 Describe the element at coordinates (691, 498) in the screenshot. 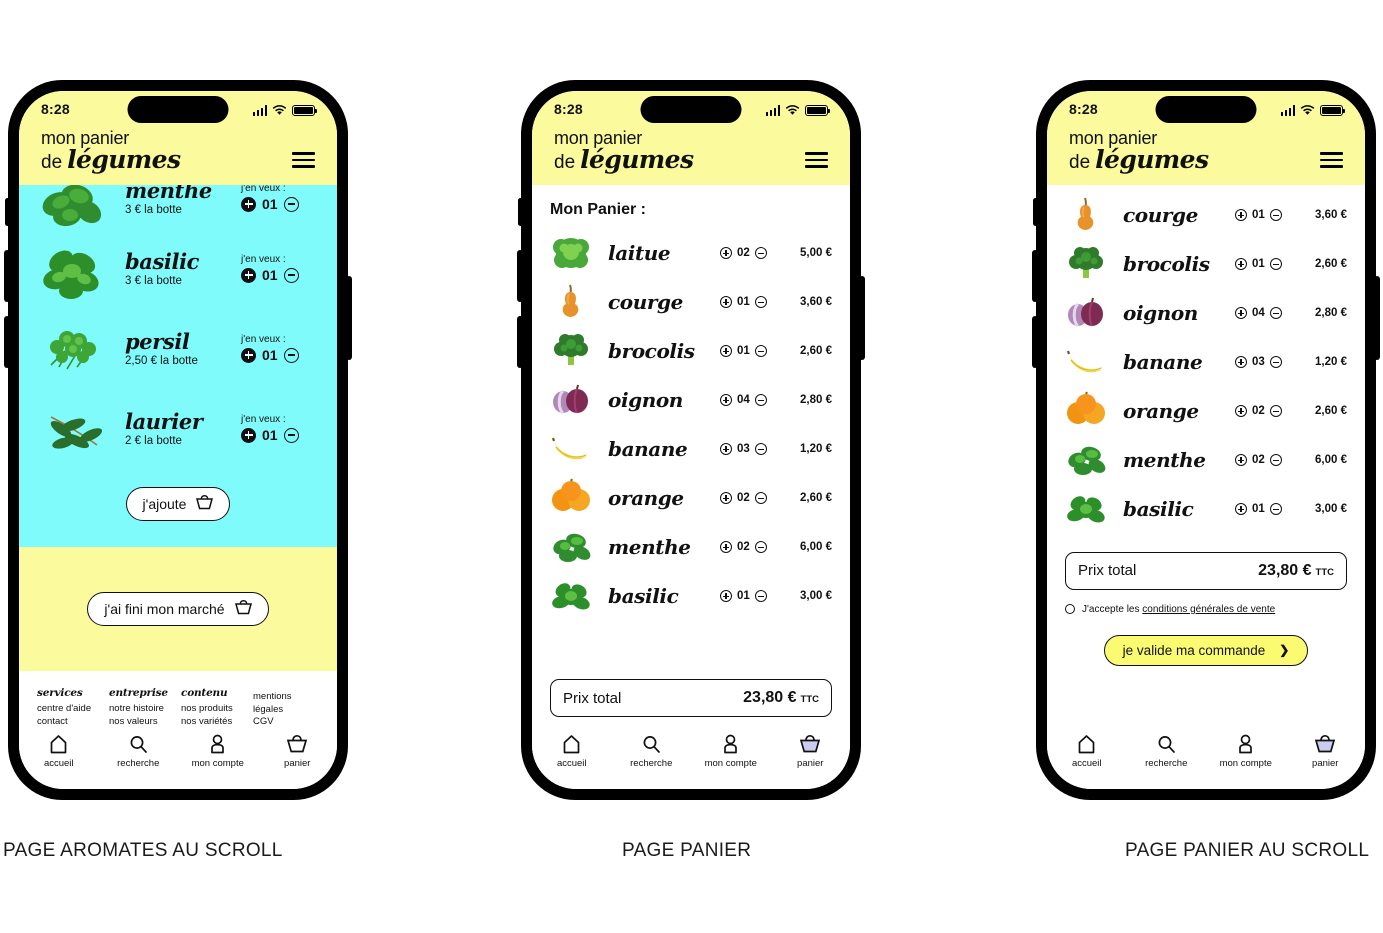

I see `cart-row-orange: orange 02 2,60 €` at that location.